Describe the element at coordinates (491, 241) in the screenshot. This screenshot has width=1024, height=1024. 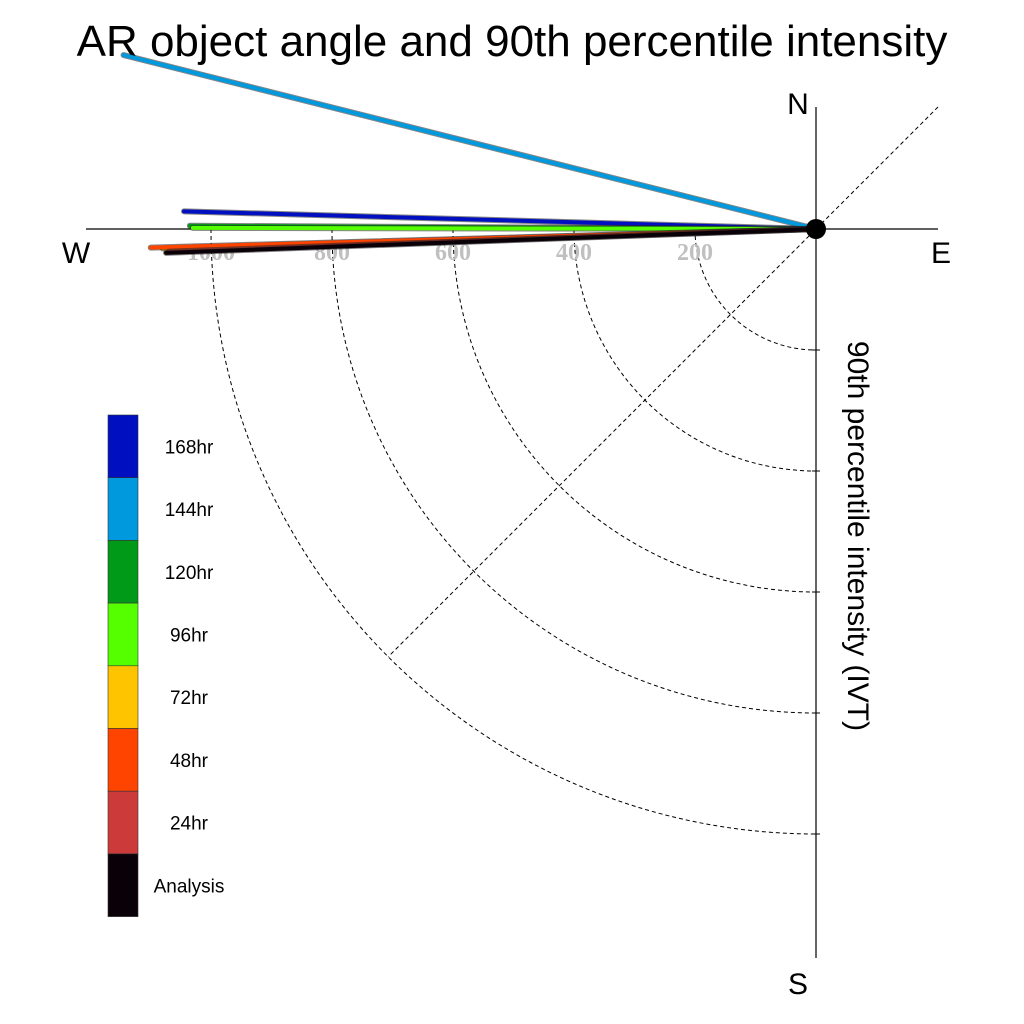
I see `series-line-analysis` at that location.